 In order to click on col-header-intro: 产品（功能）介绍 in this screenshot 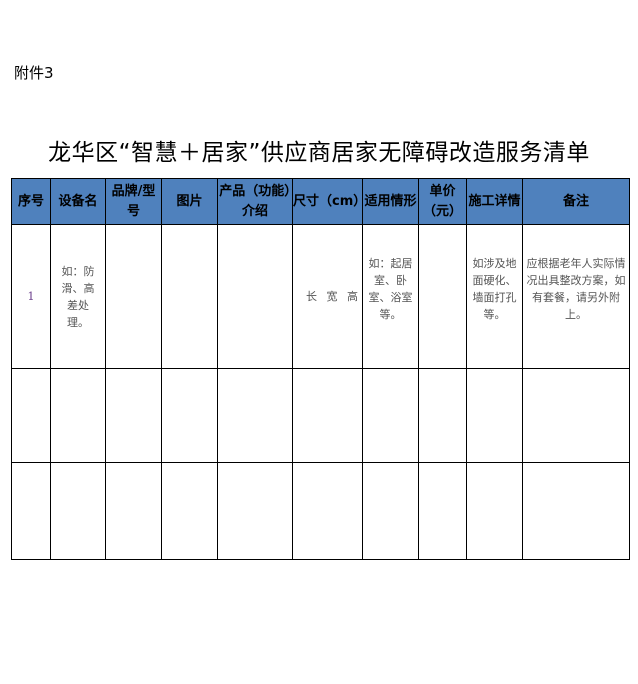, I will do `click(255, 201)`.